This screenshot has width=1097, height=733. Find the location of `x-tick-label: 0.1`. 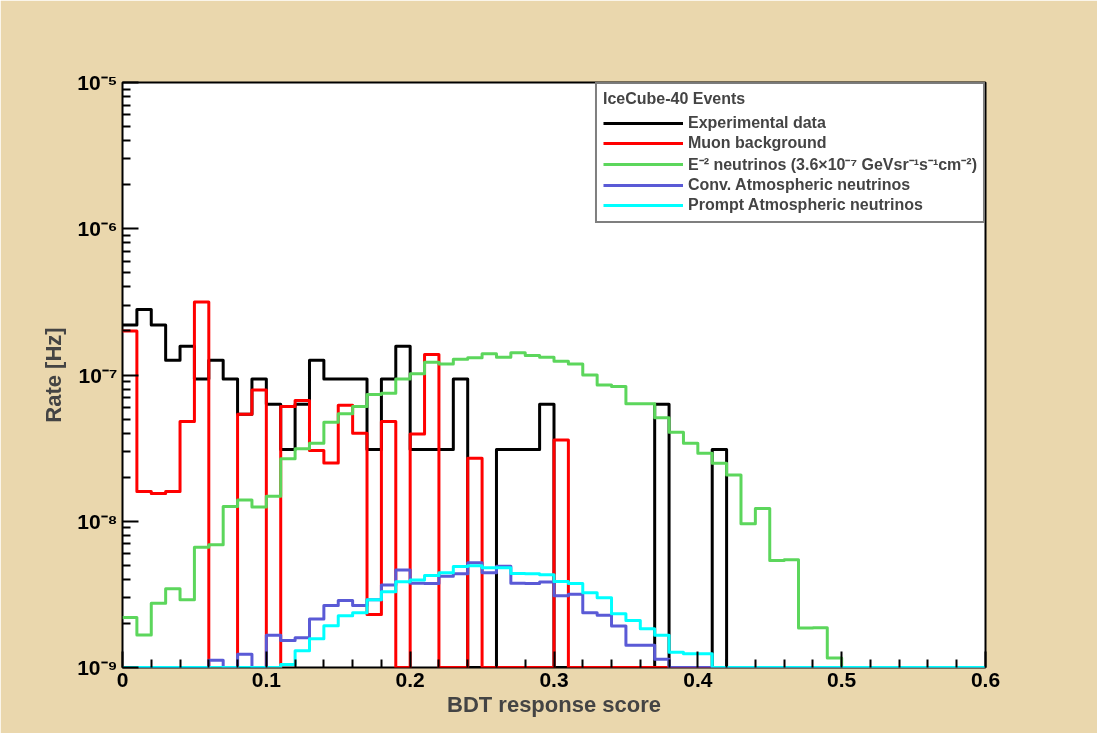

x-tick-label: 0.1 is located at coordinates (266, 679).